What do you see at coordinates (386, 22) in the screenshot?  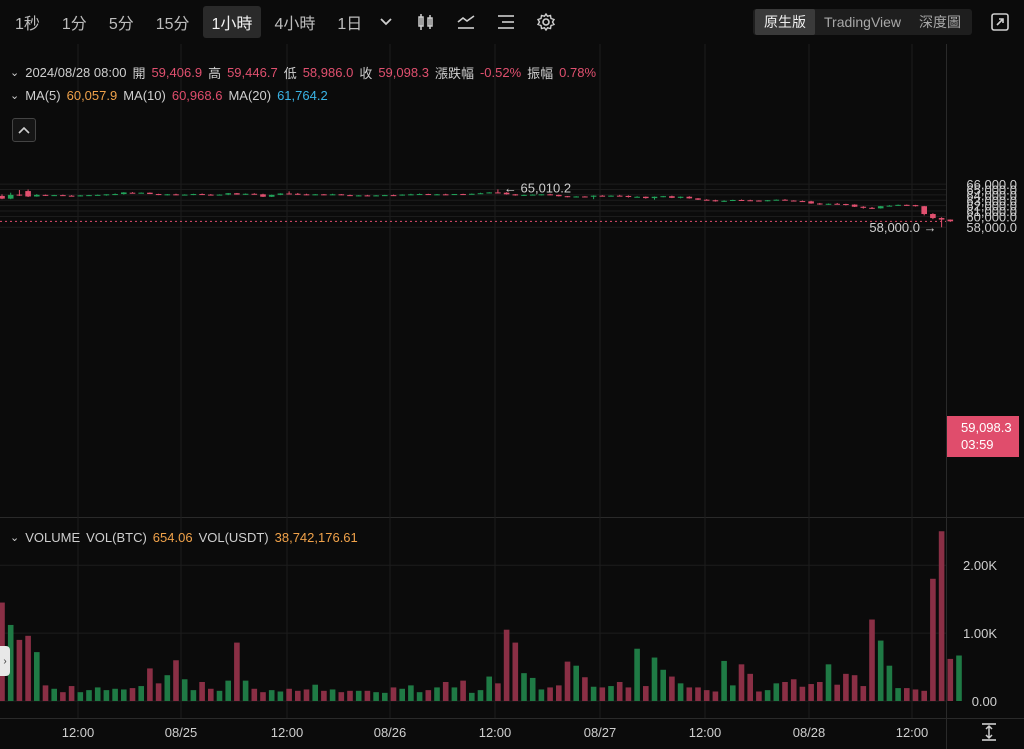 I see `chevron-down-icon` at bounding box center [386, 22].